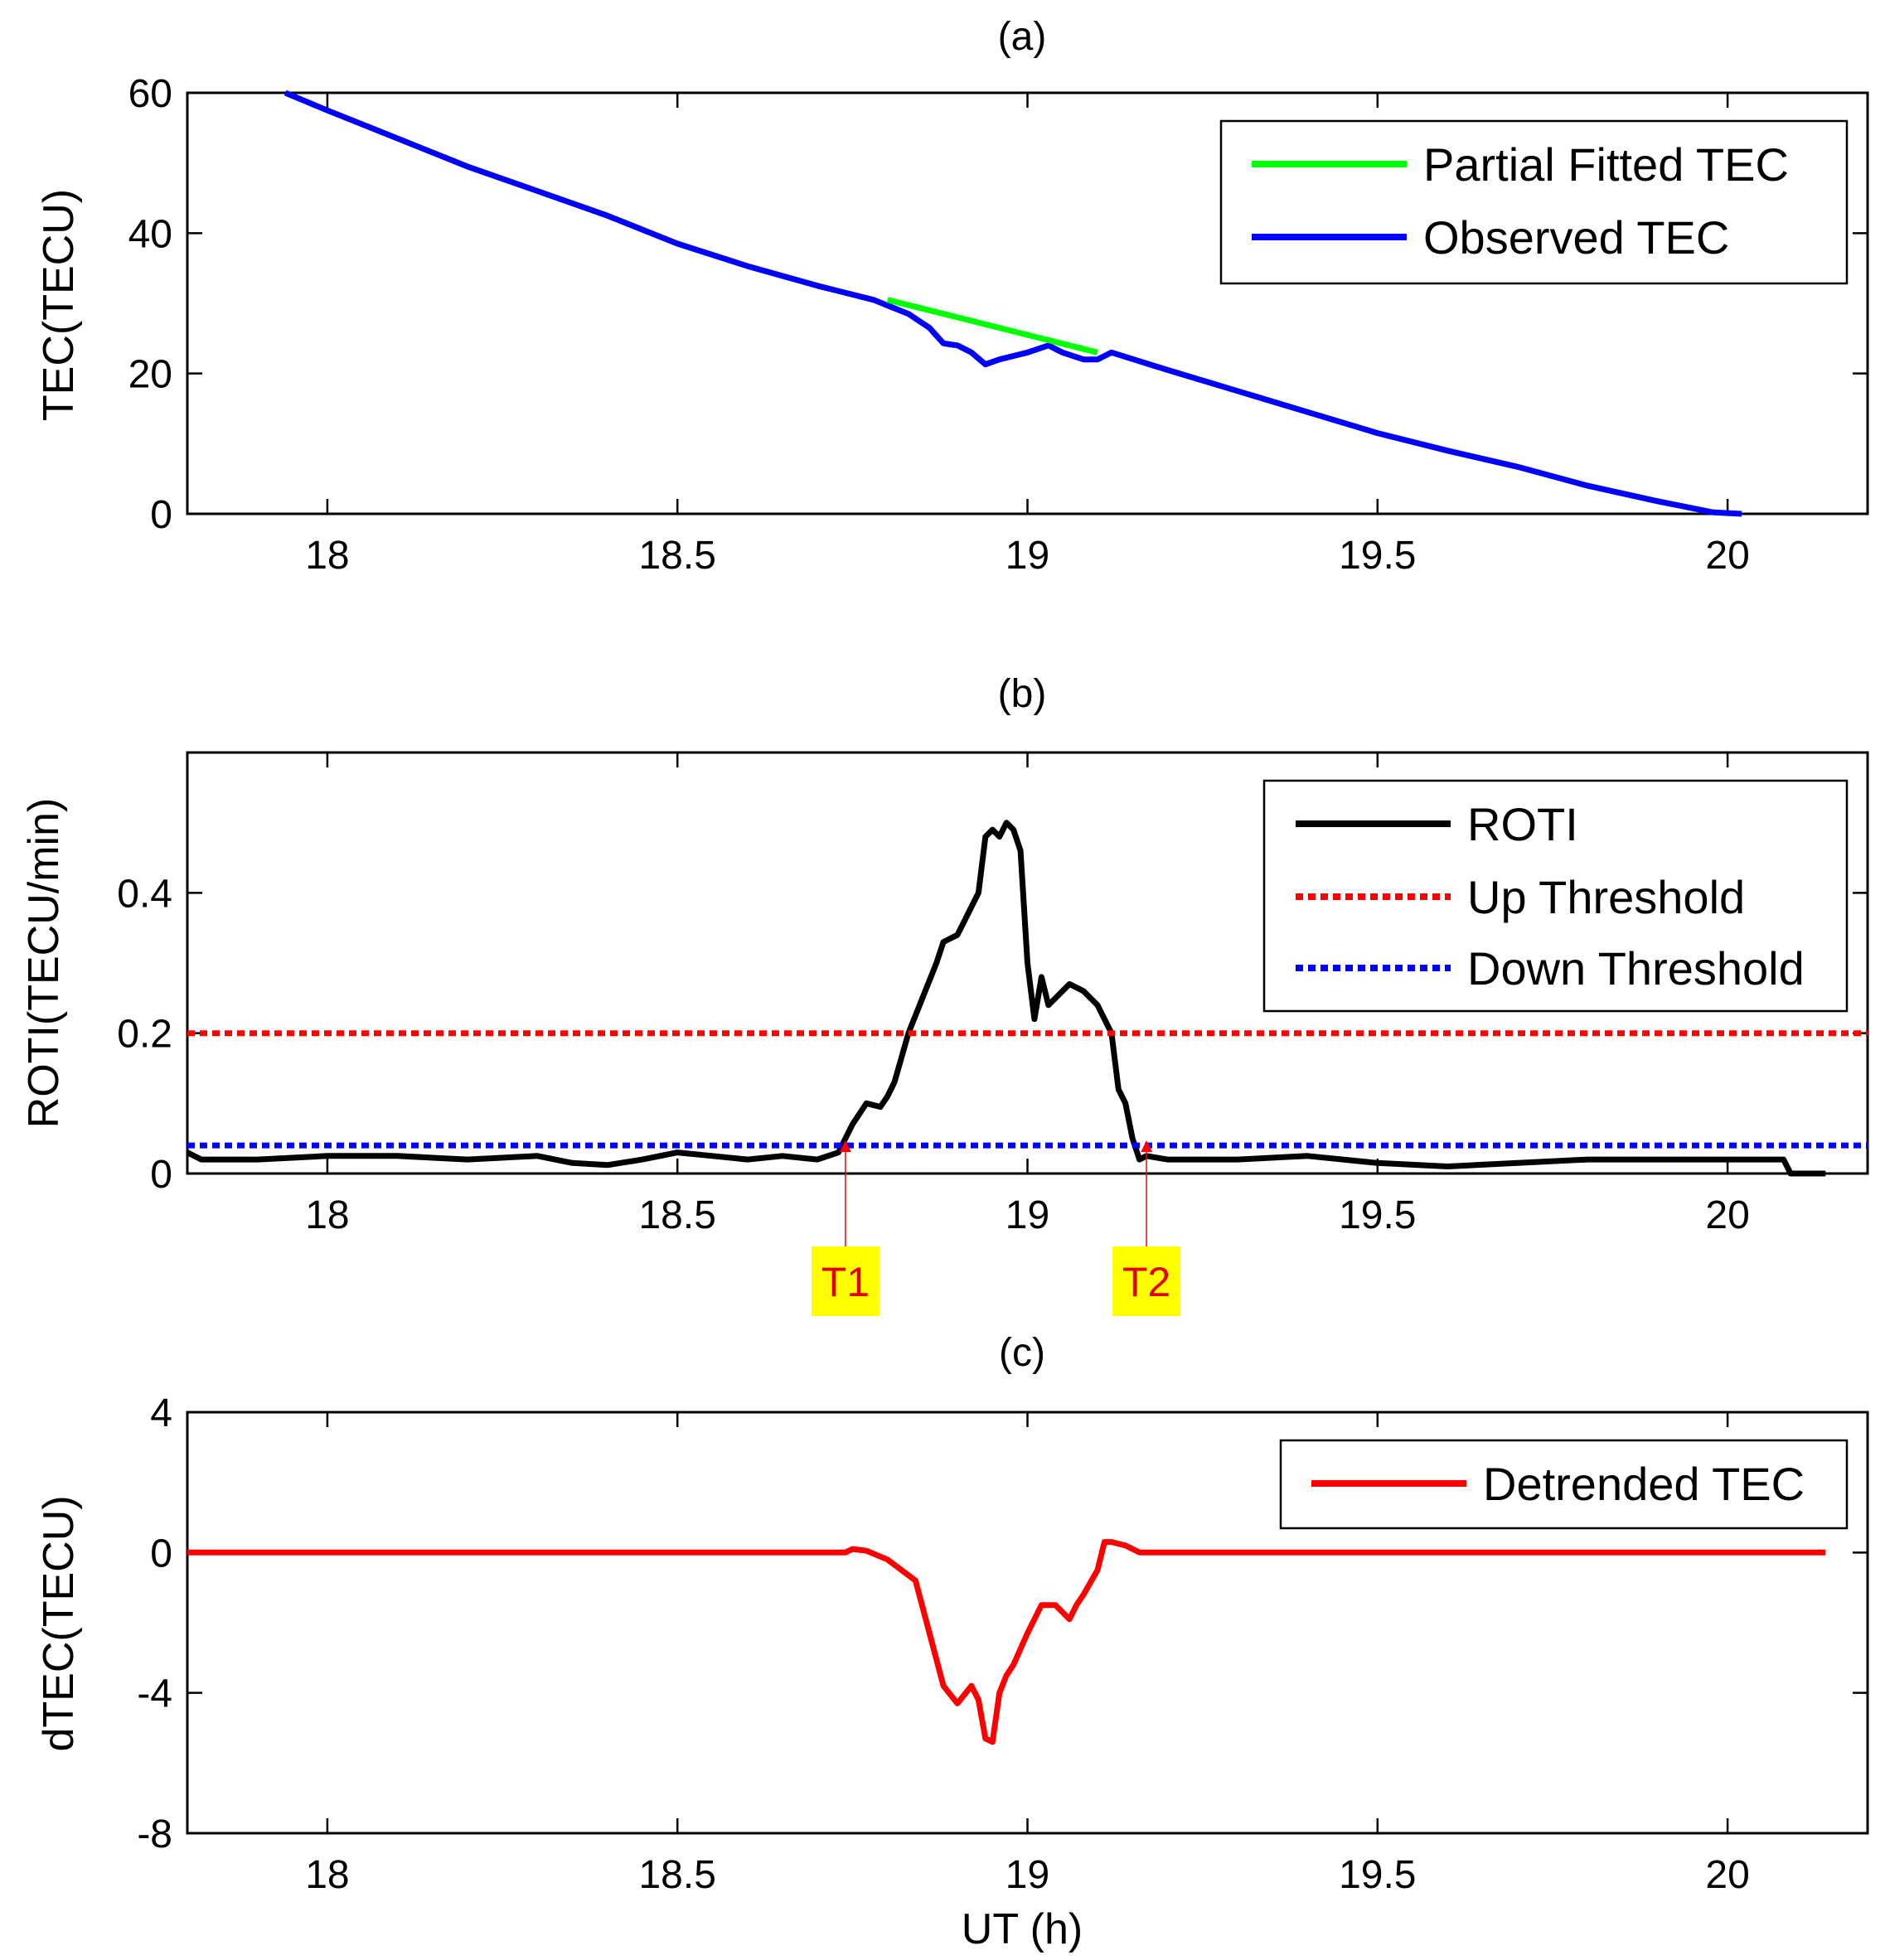 Image resolution: width=1885 pixels, height=1960 pixels. I want to click on legend-label-fitted: Partial Fitted TEC, so click(1606, 164).